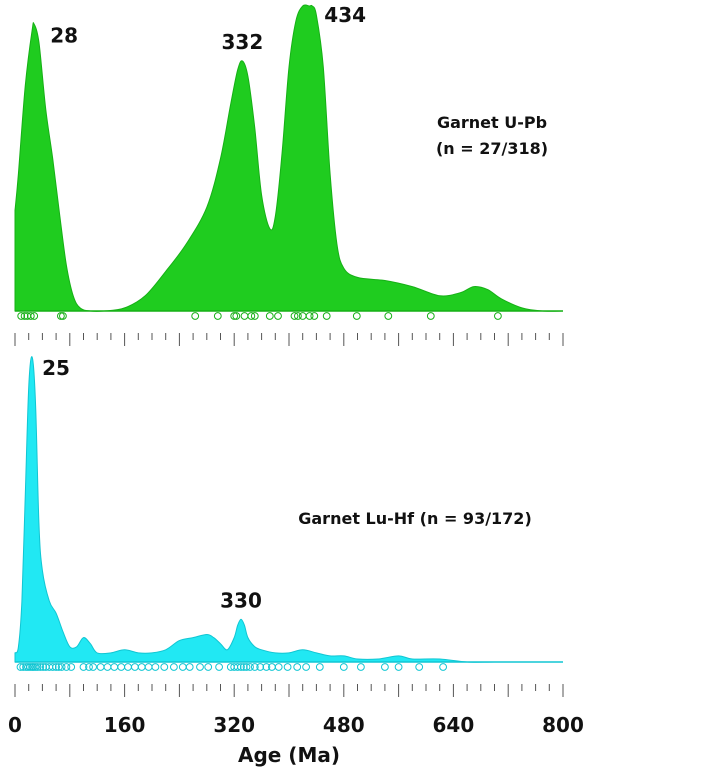 This screenshot has height=778, width=708. Describe the element at coordinates (15, 725) in the screenshot. I see `x-tick-label: 0` at that location.